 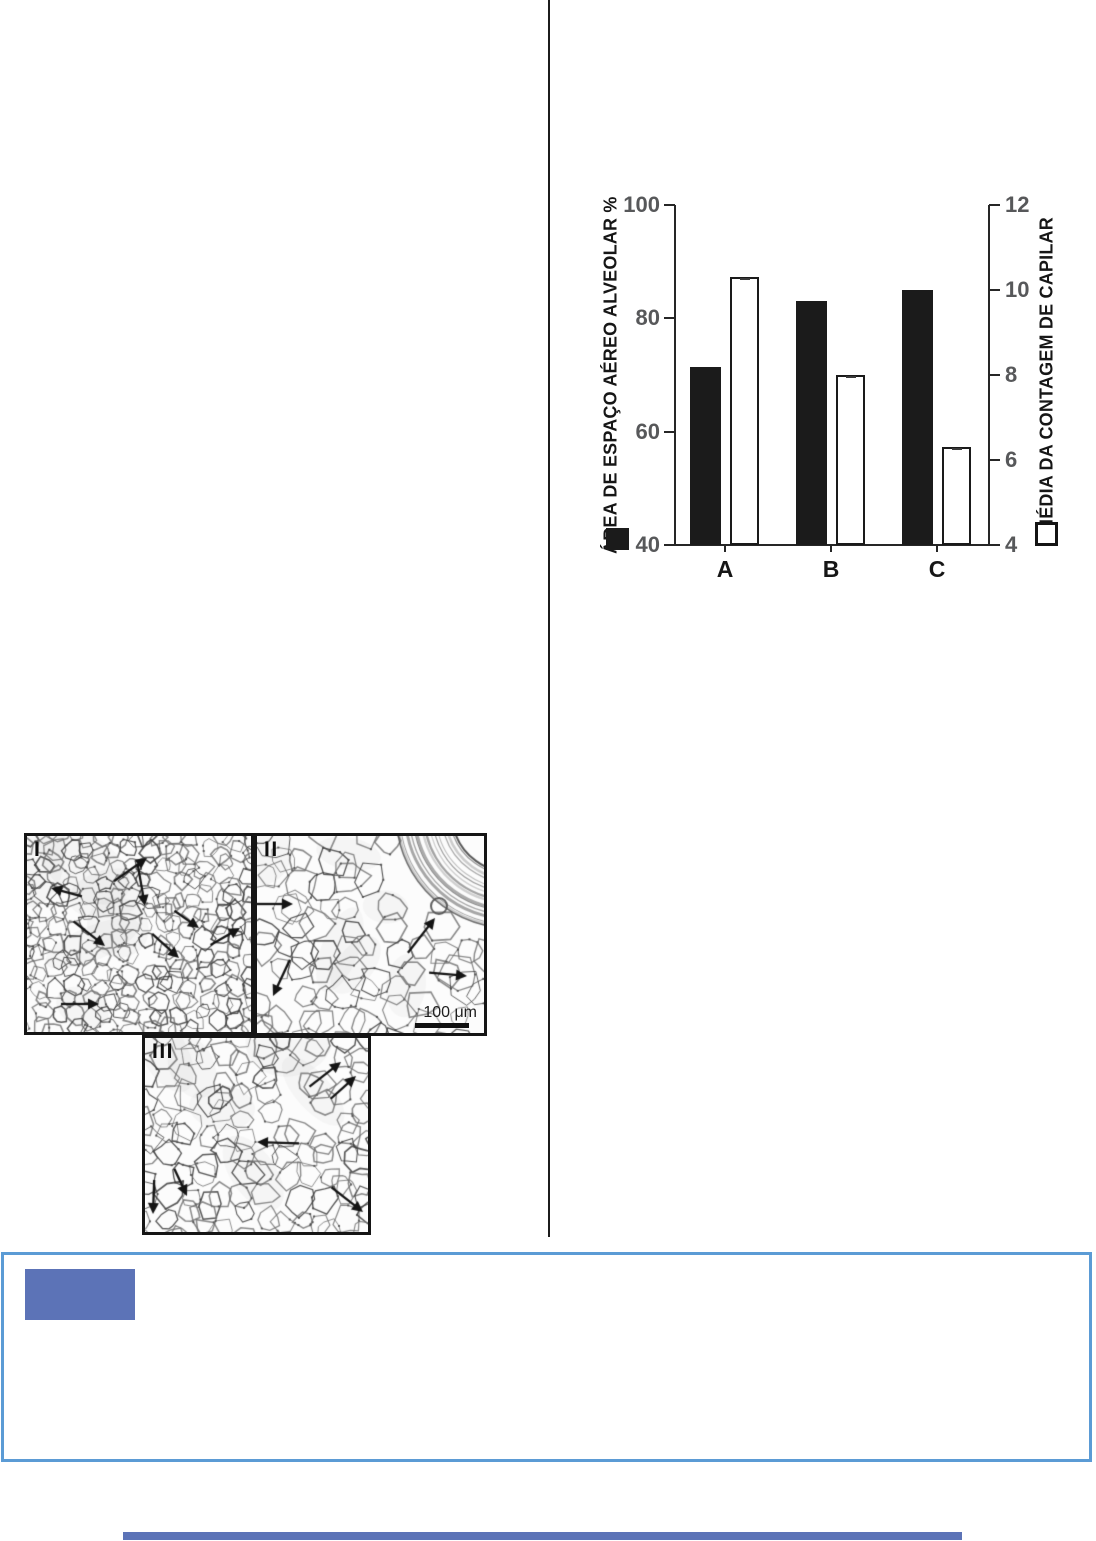 What do you see at coordinates (1011, 459) in the screenshot?
I see `right-axis-tick-label: 6` at bounding box center [1011, 459].